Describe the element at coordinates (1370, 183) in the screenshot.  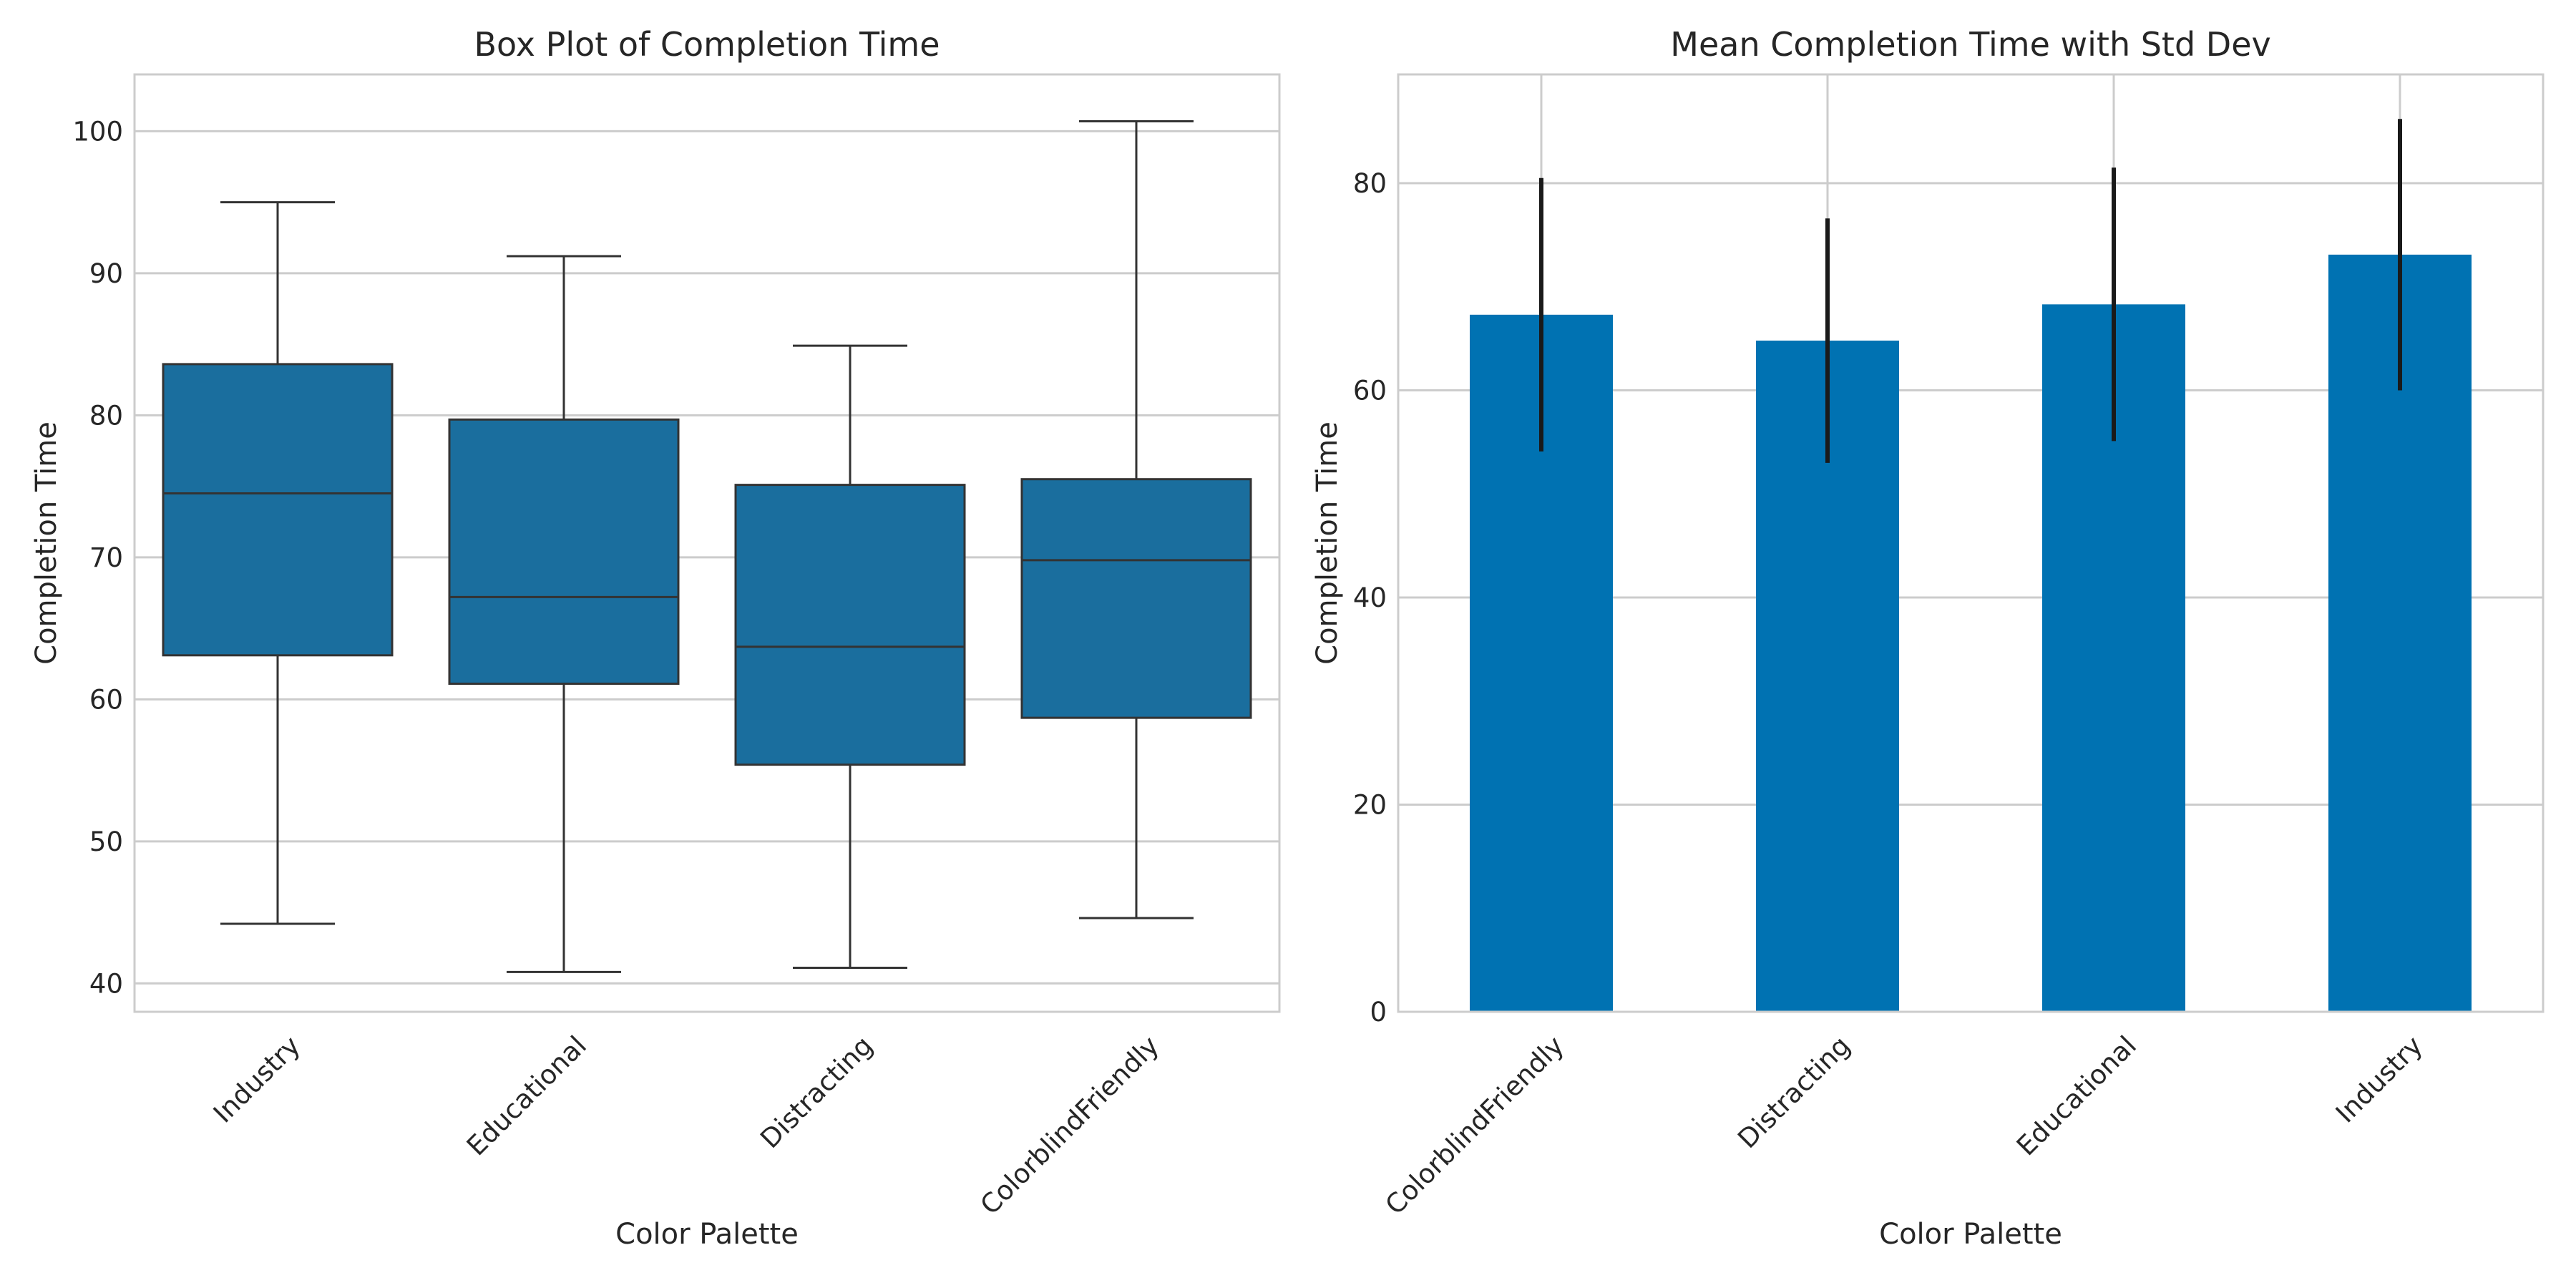
I see `bar-chart-y-tick-label: 80` at that location.